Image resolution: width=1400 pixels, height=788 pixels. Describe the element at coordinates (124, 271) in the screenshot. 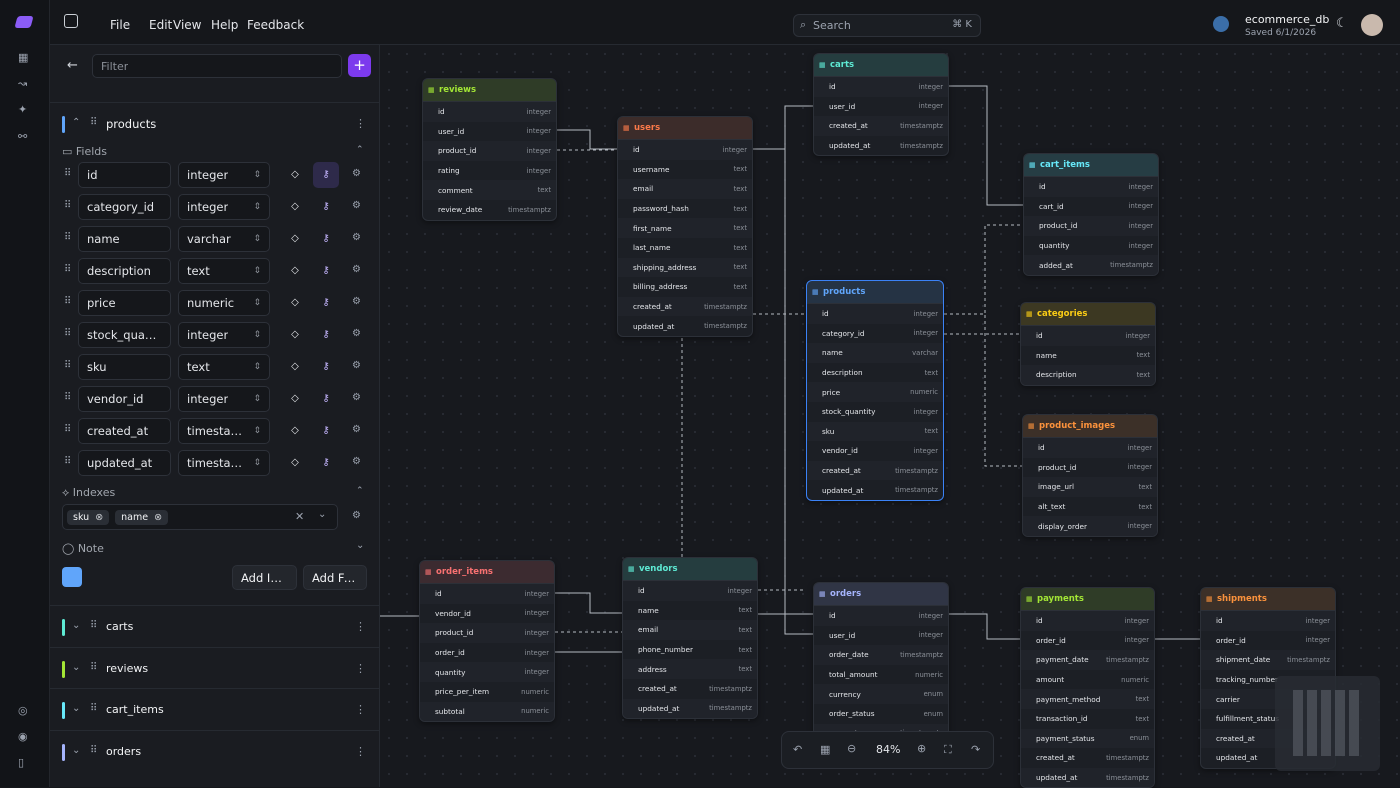

I see `field-name-input: description` at that location.